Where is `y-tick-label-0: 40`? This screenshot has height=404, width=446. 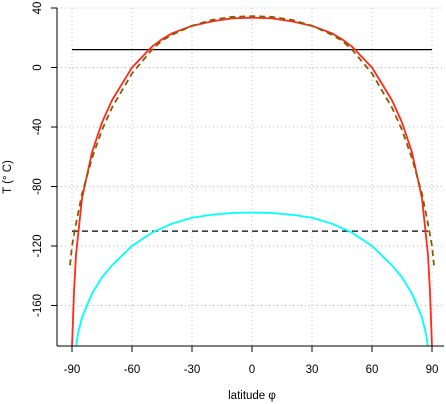 y-tick-label-0: 40 is located at coordinates (38, 8).